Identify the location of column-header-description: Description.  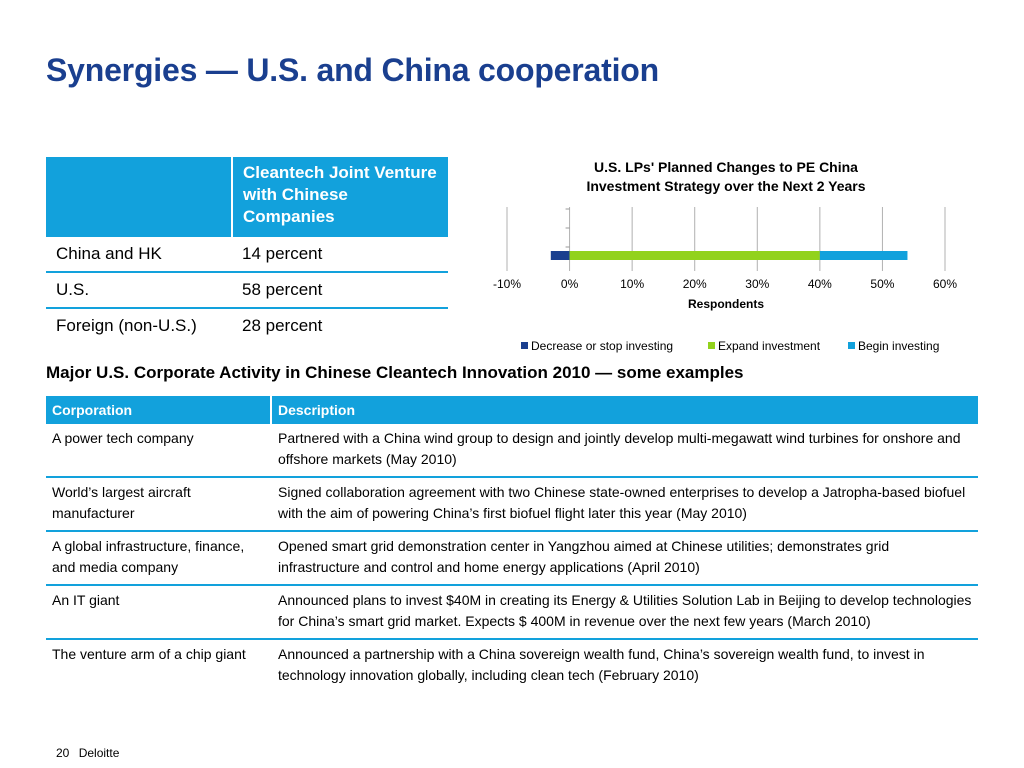
(624, 410).